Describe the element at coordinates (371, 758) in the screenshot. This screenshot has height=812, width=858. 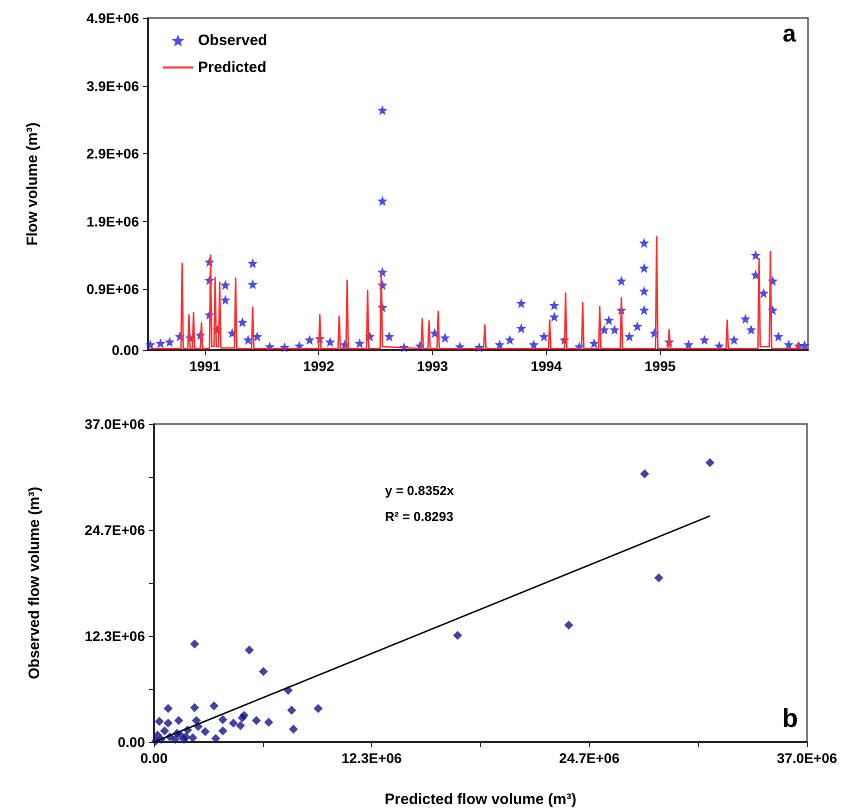
I see `x-tick-label: 12.3E+06` at that location.